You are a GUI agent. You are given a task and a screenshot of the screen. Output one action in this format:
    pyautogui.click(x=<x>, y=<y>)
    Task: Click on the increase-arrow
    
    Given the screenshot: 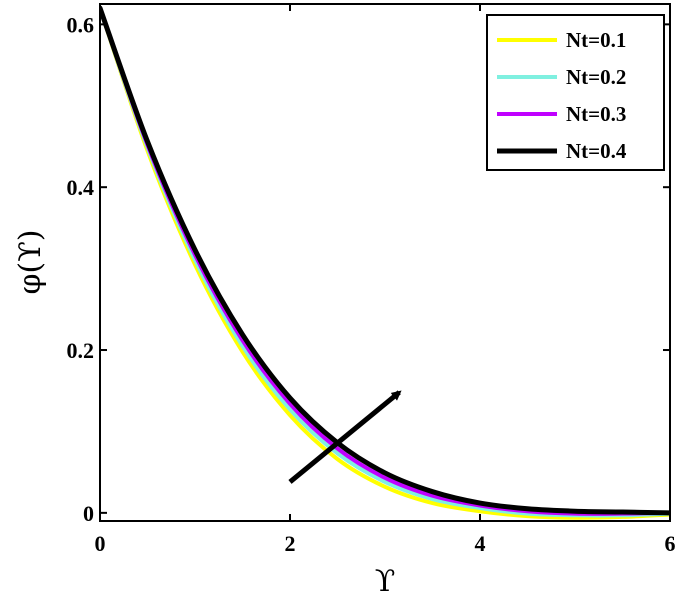 What is the action you would take?
    pyautogui.click(x=345, y=437)
    